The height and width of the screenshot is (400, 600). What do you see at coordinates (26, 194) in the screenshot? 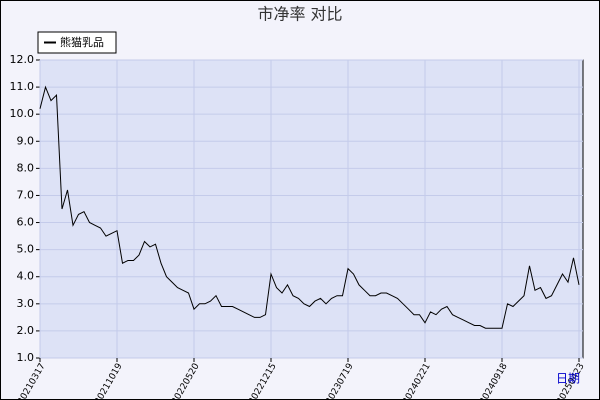
I see `y-tick-label: 7.0` at bounding box center [26, 194].